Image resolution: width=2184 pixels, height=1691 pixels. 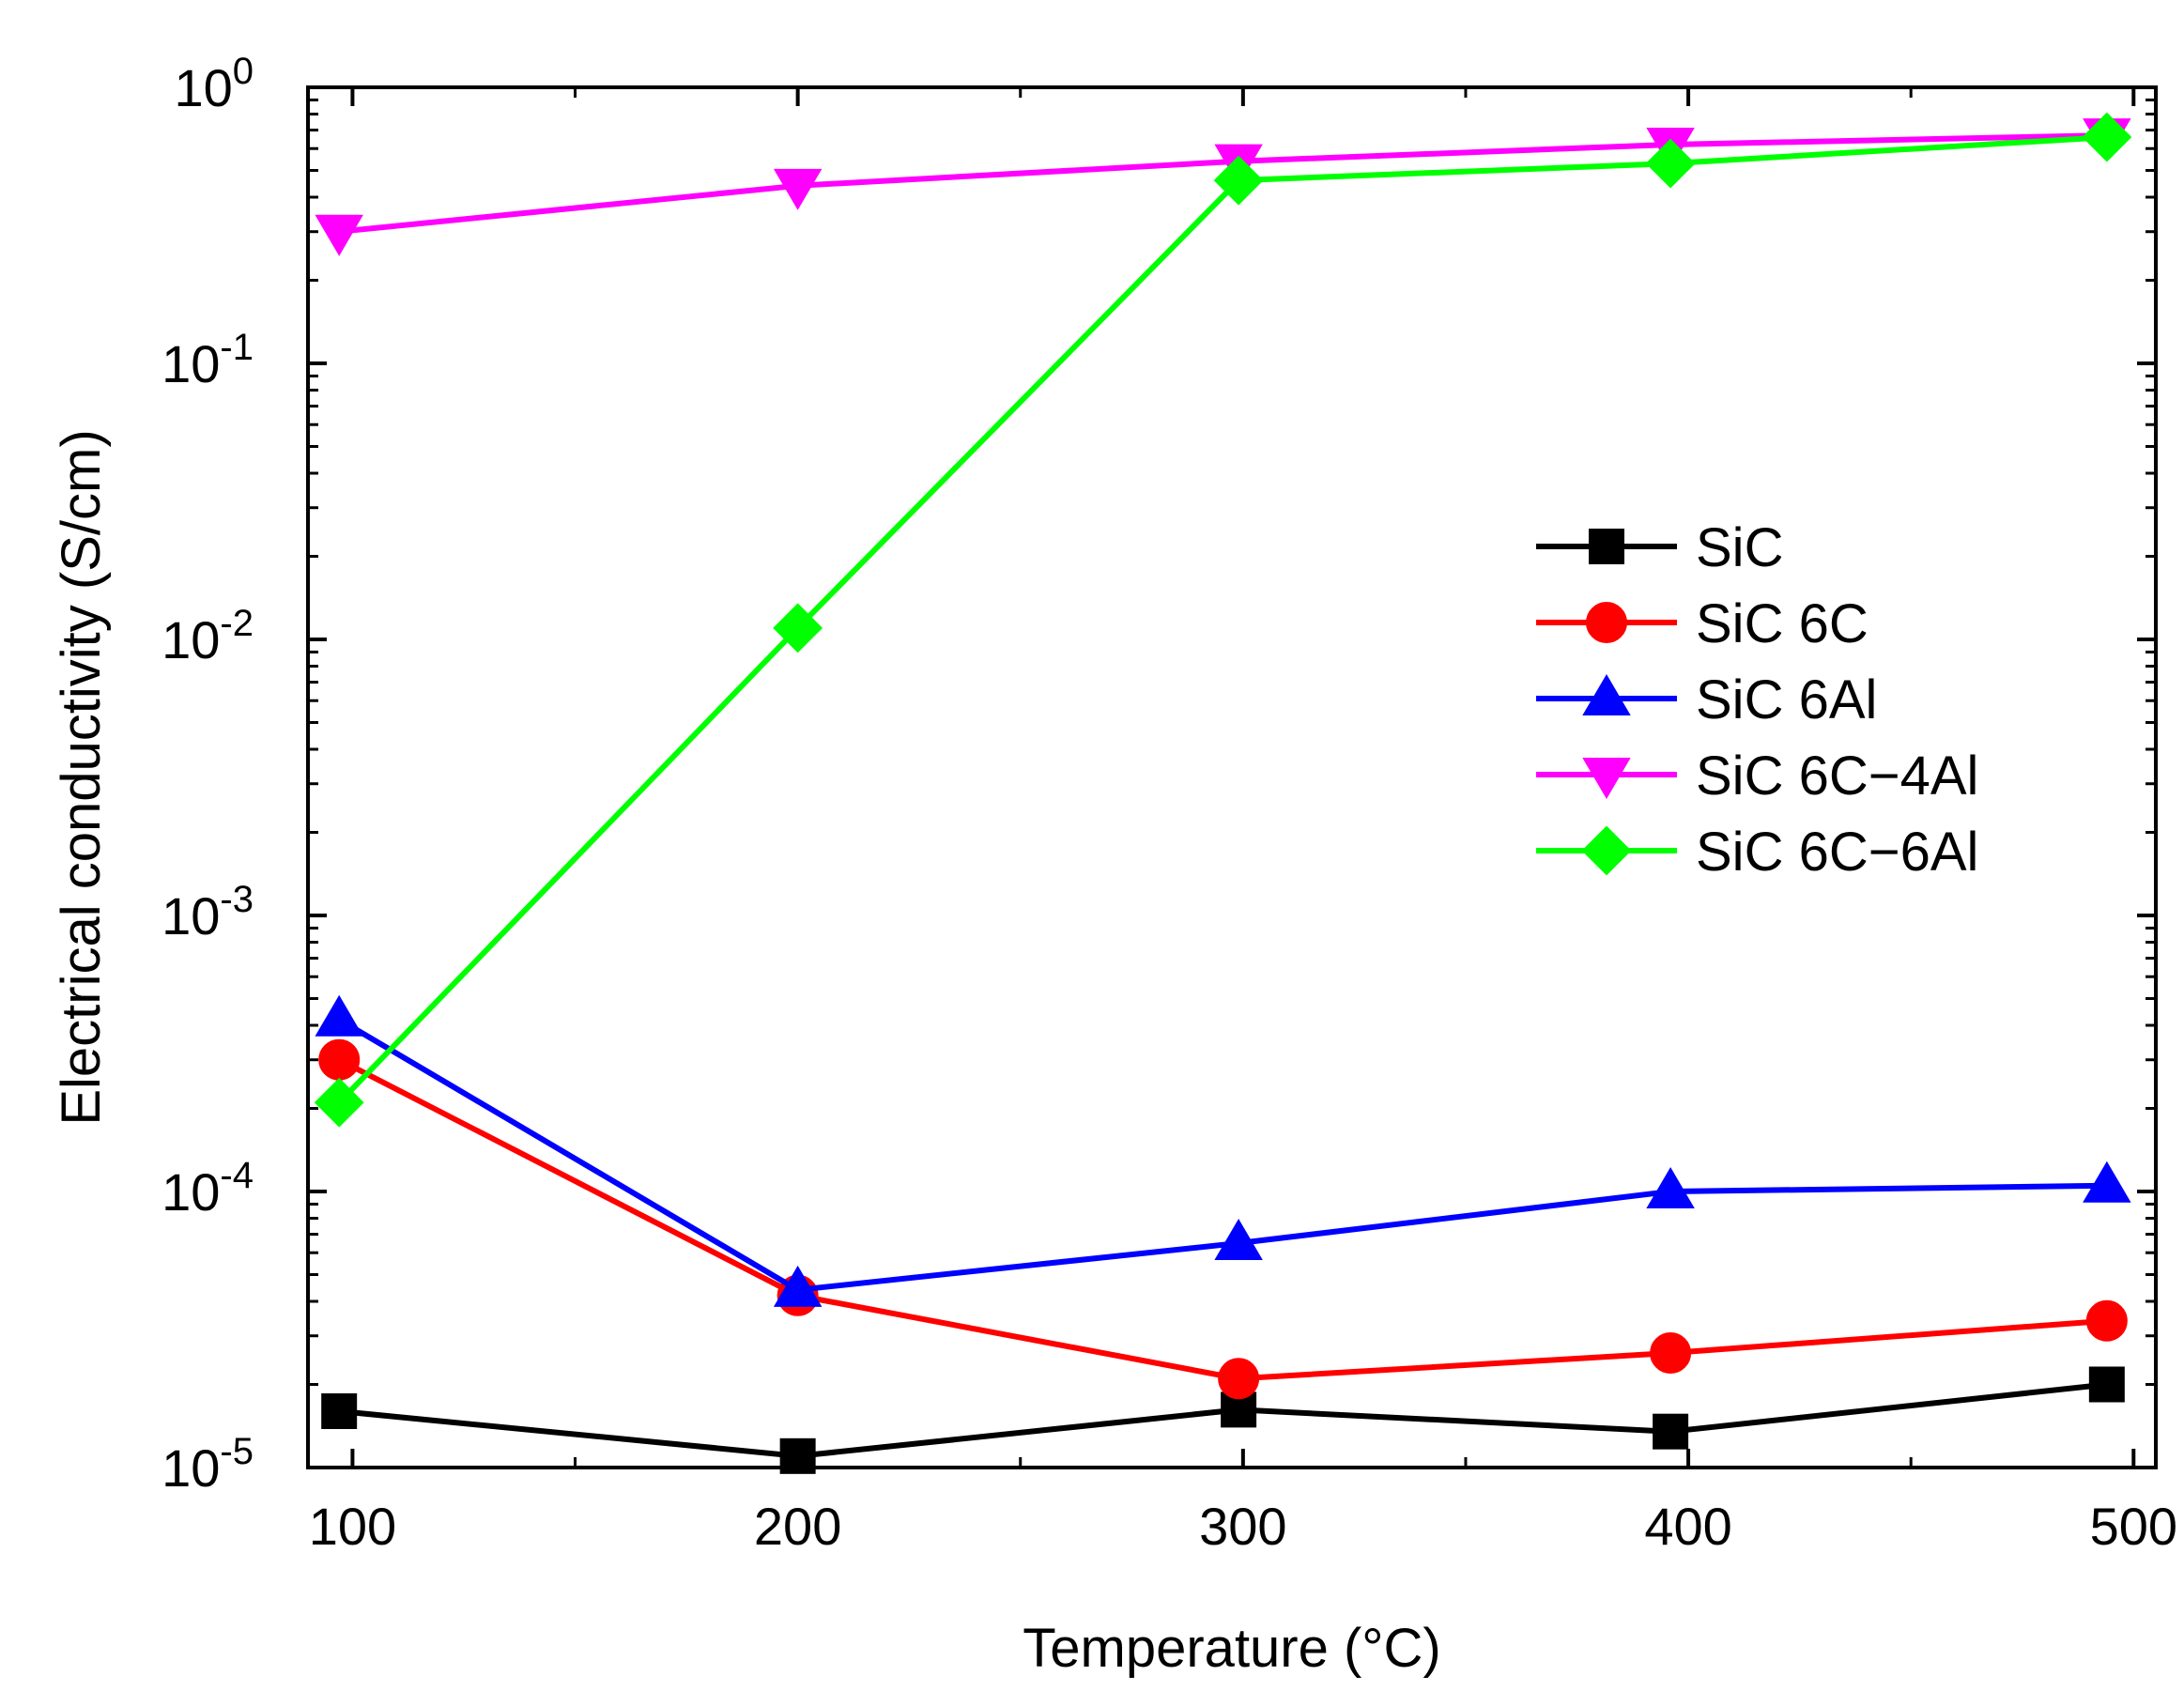 What do you see at coordinates (1837, 852) in the screenshot?
I see `legend-label: SiC 6C−6Al` at bounding box center [1837, 852].